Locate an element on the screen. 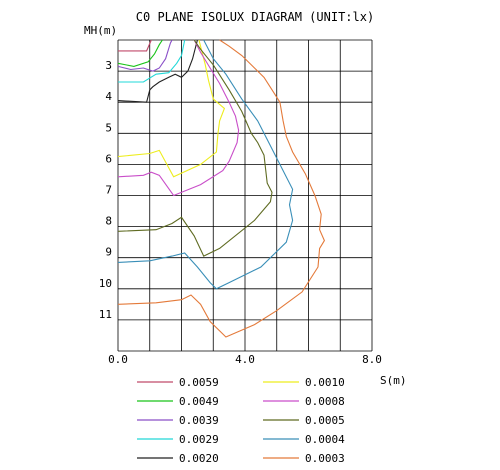 Image resolution: width=500 pixels, height=470 pixels. legend-label: 0.0049 is located at coordinates (199, 401).